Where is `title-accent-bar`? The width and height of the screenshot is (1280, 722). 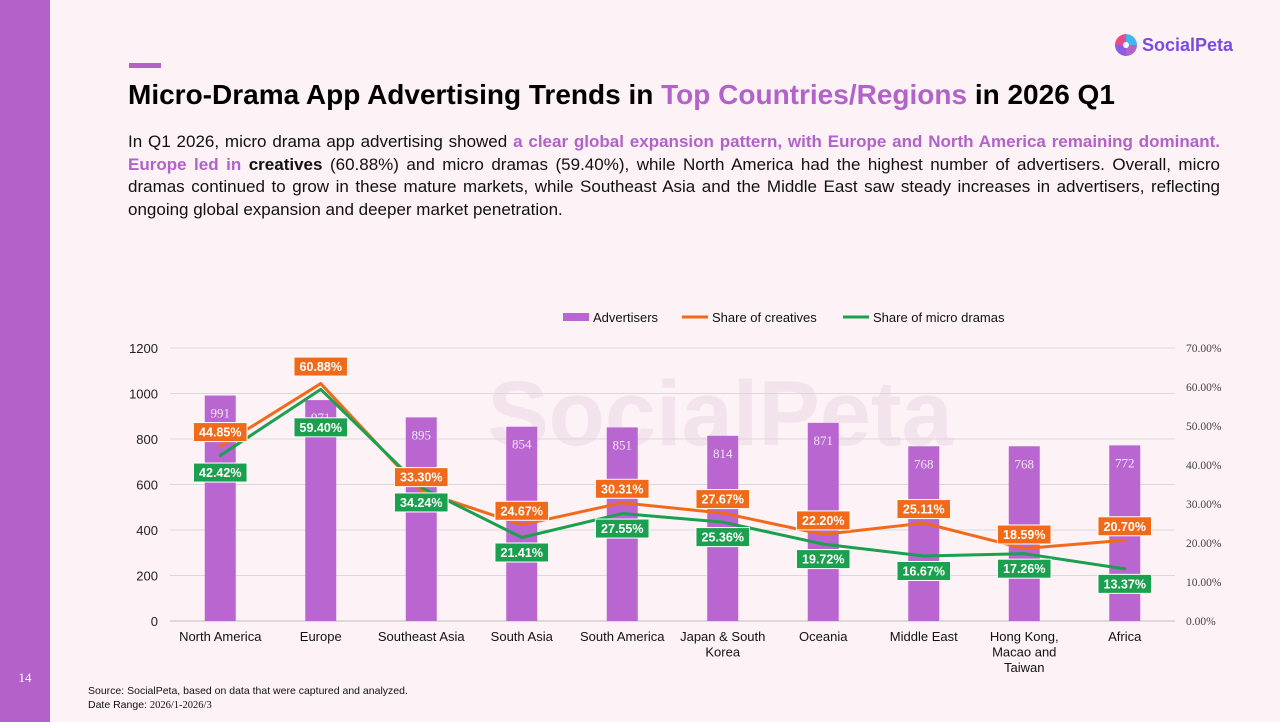 title-accent-bar is located at coordinates (145, 65).